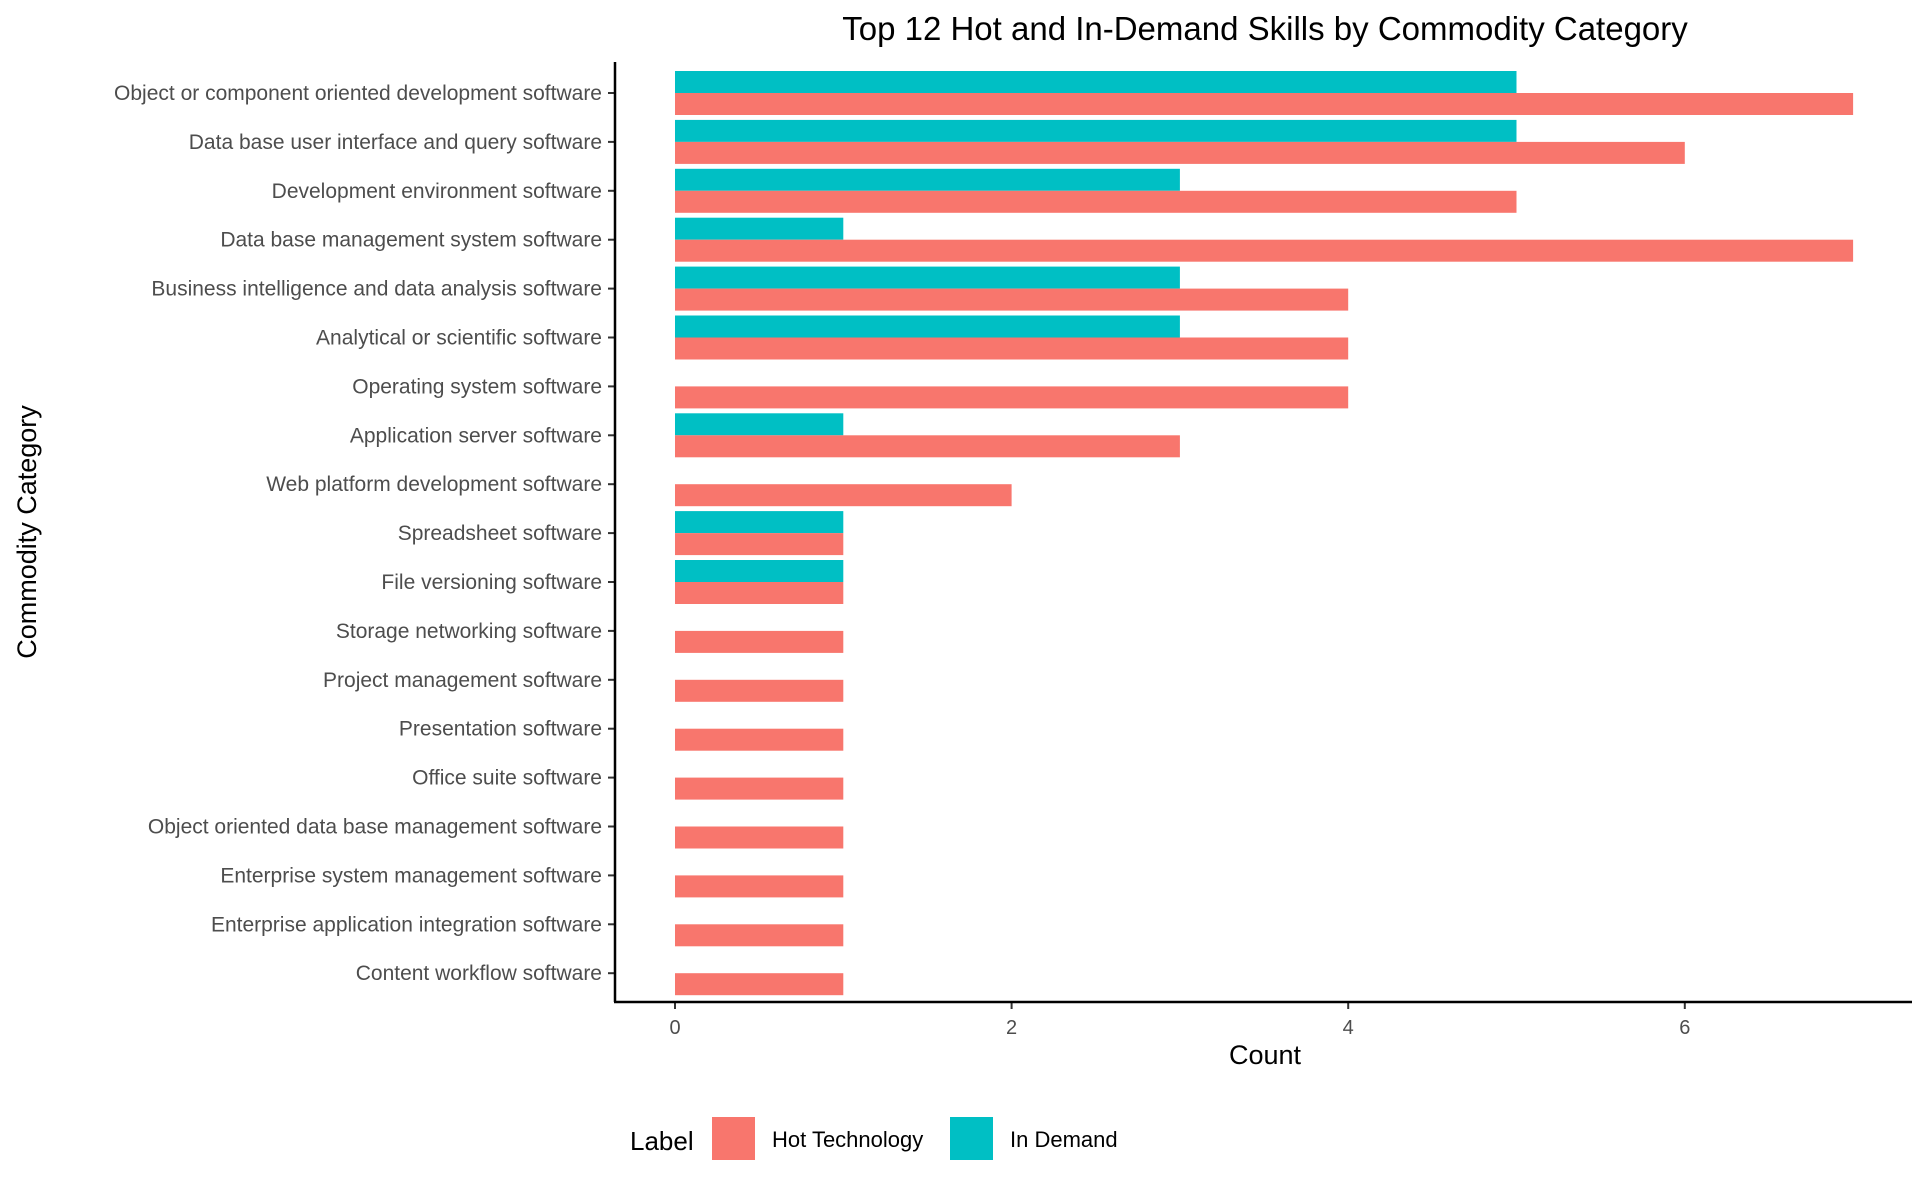 Image resolution: width=1920 pixels, height=1186 pixels. I want to click on y-tick-label: Data base management system software, so click(411, 240).